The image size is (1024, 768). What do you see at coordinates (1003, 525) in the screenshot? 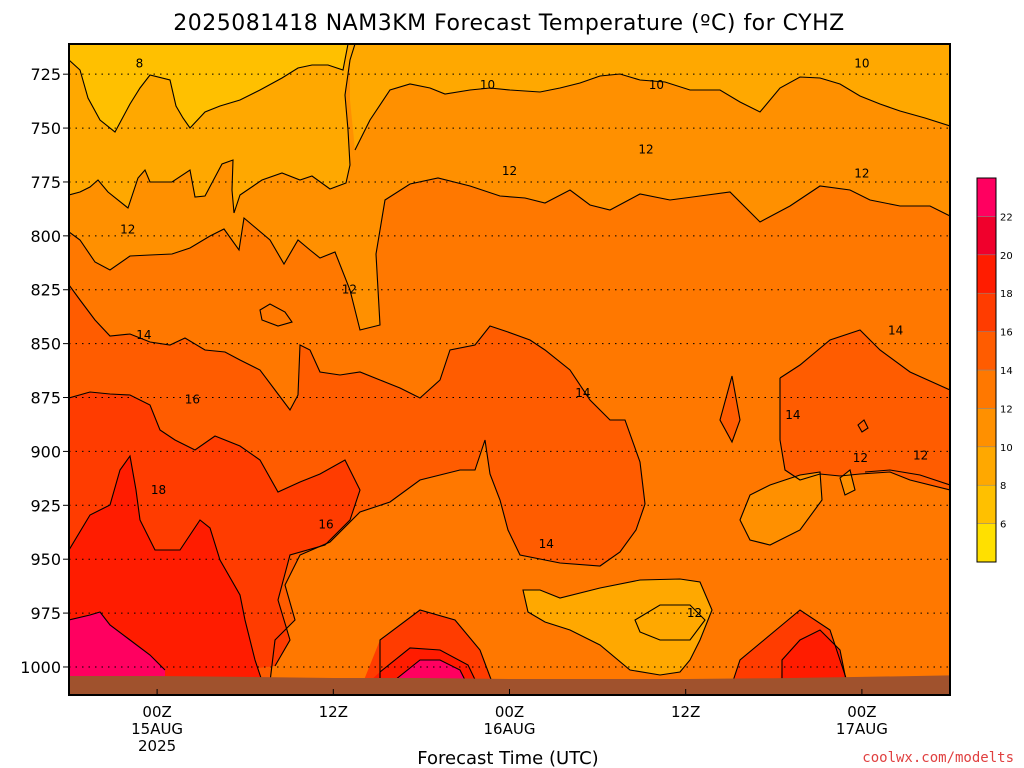
I see `colorbar-label: 6` at bounding box center [1003, 525].